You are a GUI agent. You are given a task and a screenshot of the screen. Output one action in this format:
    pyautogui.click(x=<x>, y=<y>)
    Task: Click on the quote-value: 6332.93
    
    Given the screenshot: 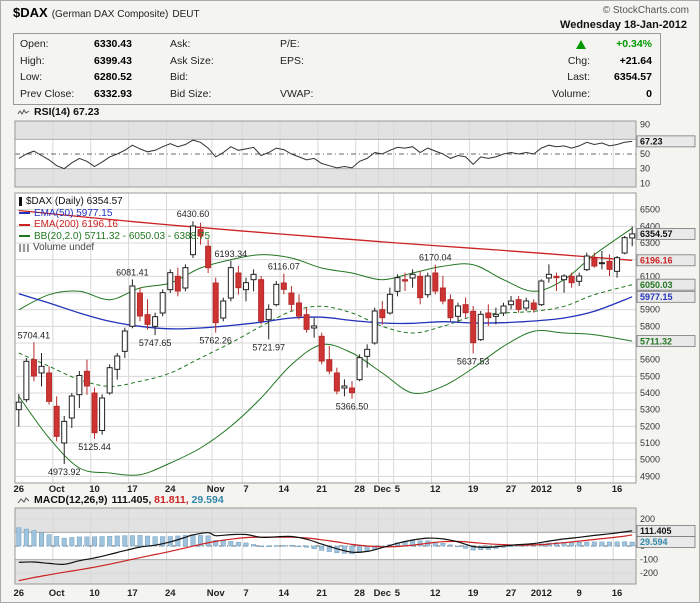 What is the action you would take?
    pyautogui.click(x=113, y=93)
    